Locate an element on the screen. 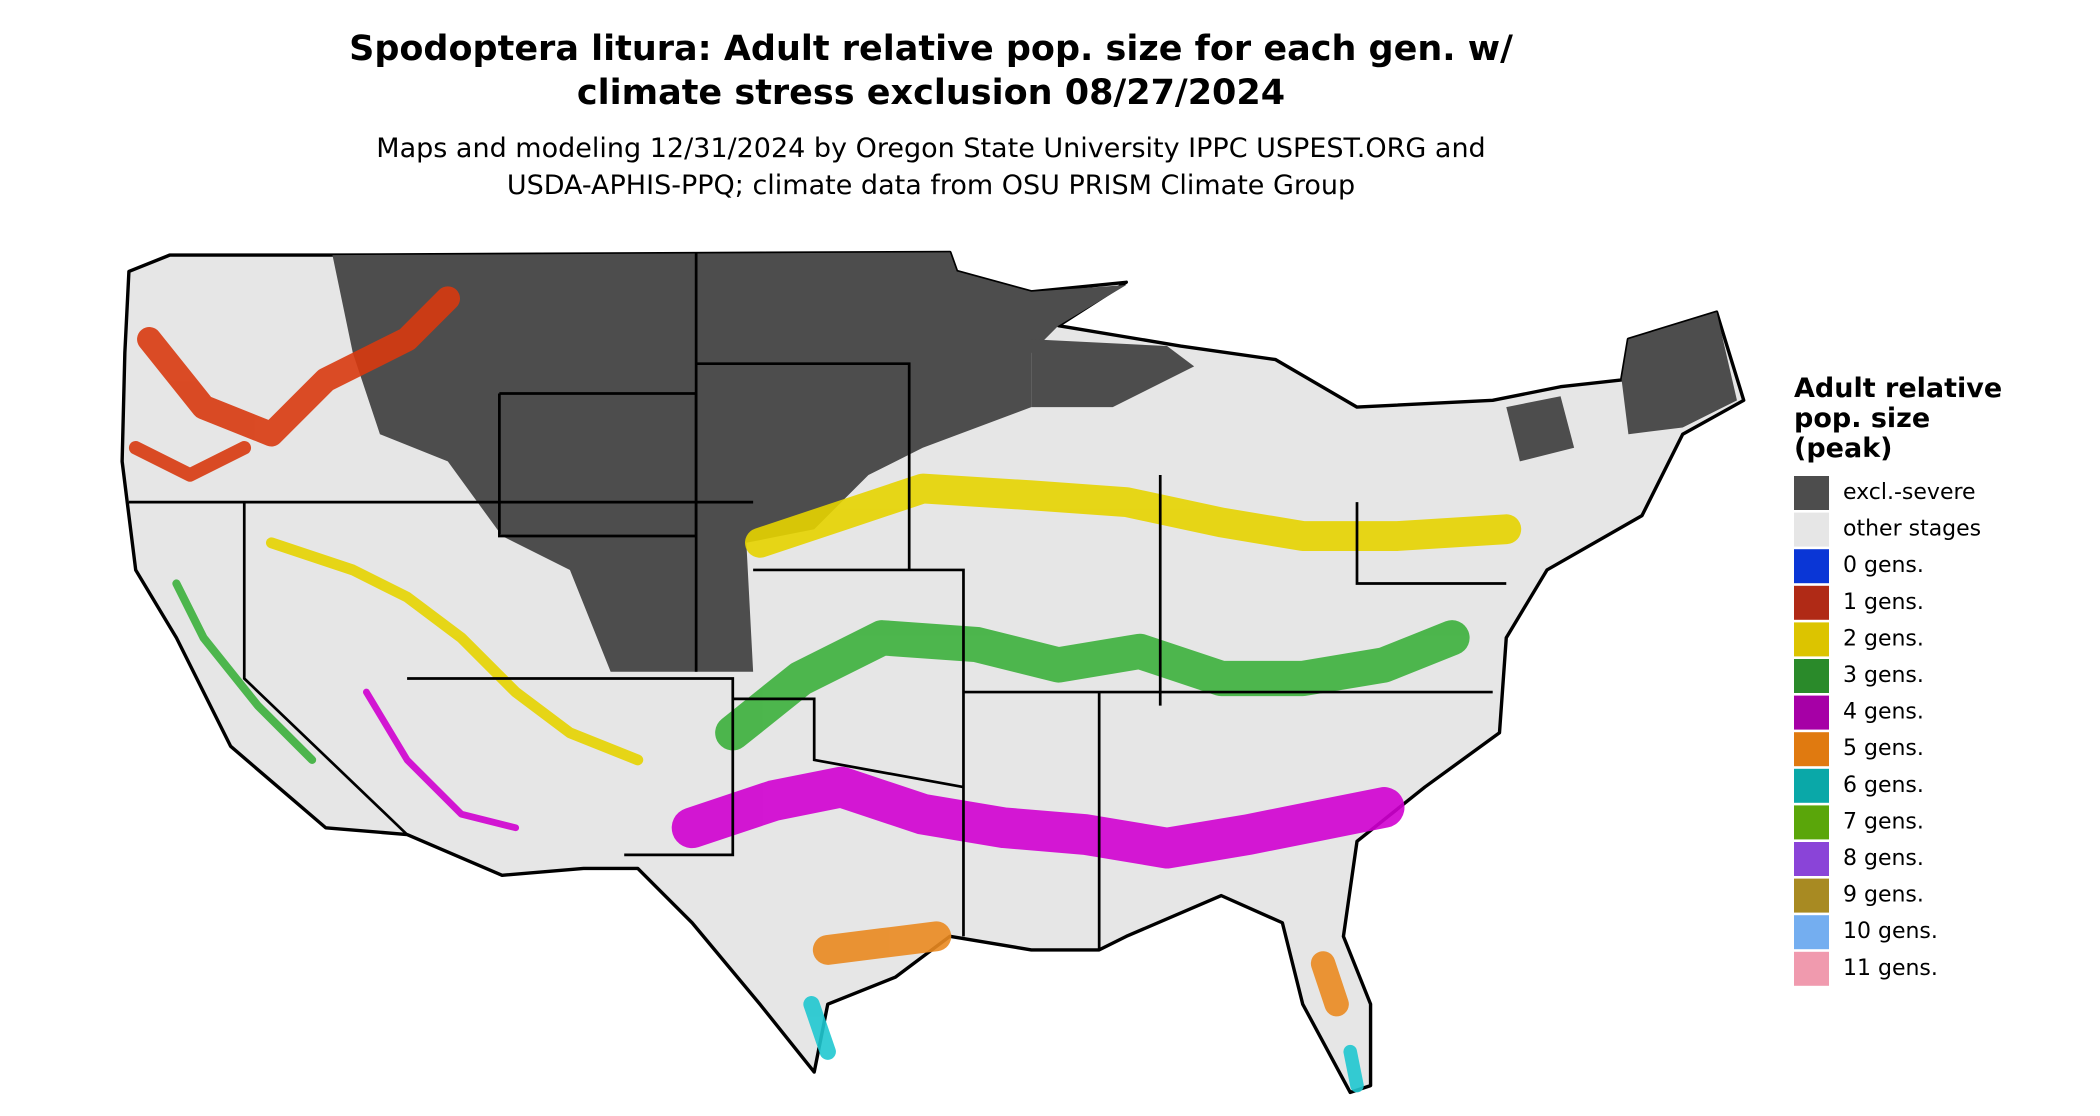 Image resolution: width=2100 pixels, height=1116 pixels. legend-label: 1 gens. is located at coordinates (1883, 602).